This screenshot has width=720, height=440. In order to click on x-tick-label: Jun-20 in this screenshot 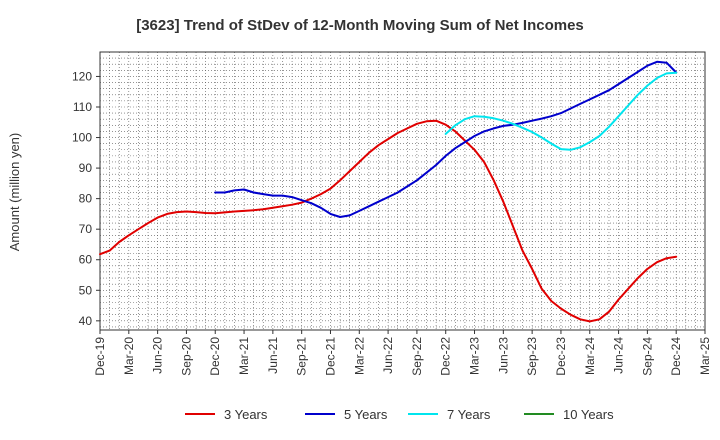, I will do `click(158, 355)`.